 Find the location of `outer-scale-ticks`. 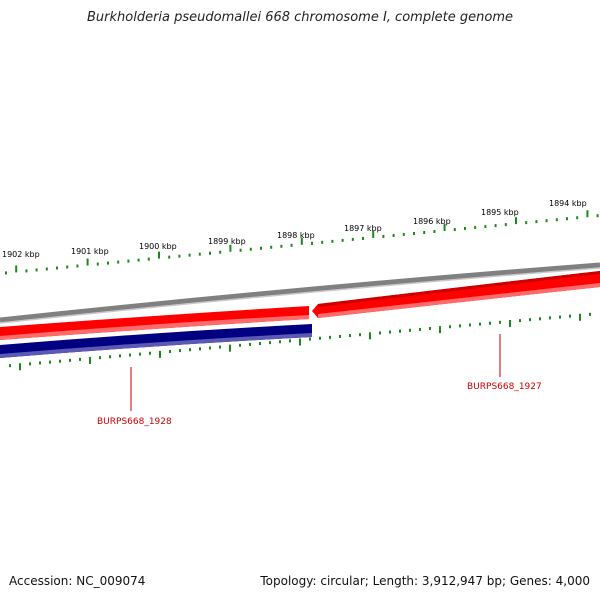

outer-scale-ticks is located at coordinates (302, 242).